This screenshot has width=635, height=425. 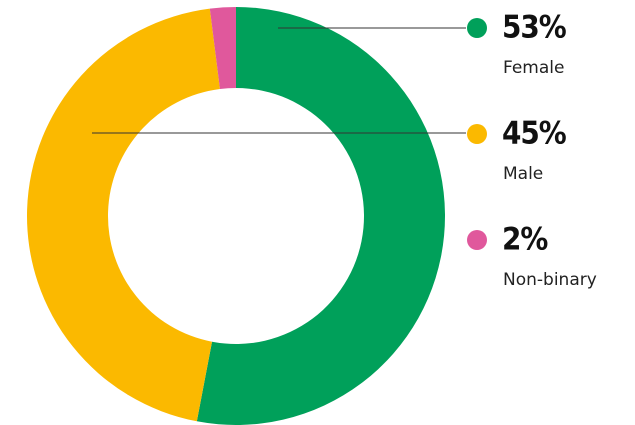 I want to click on legend-label: Male, so click(x=523, y=174).